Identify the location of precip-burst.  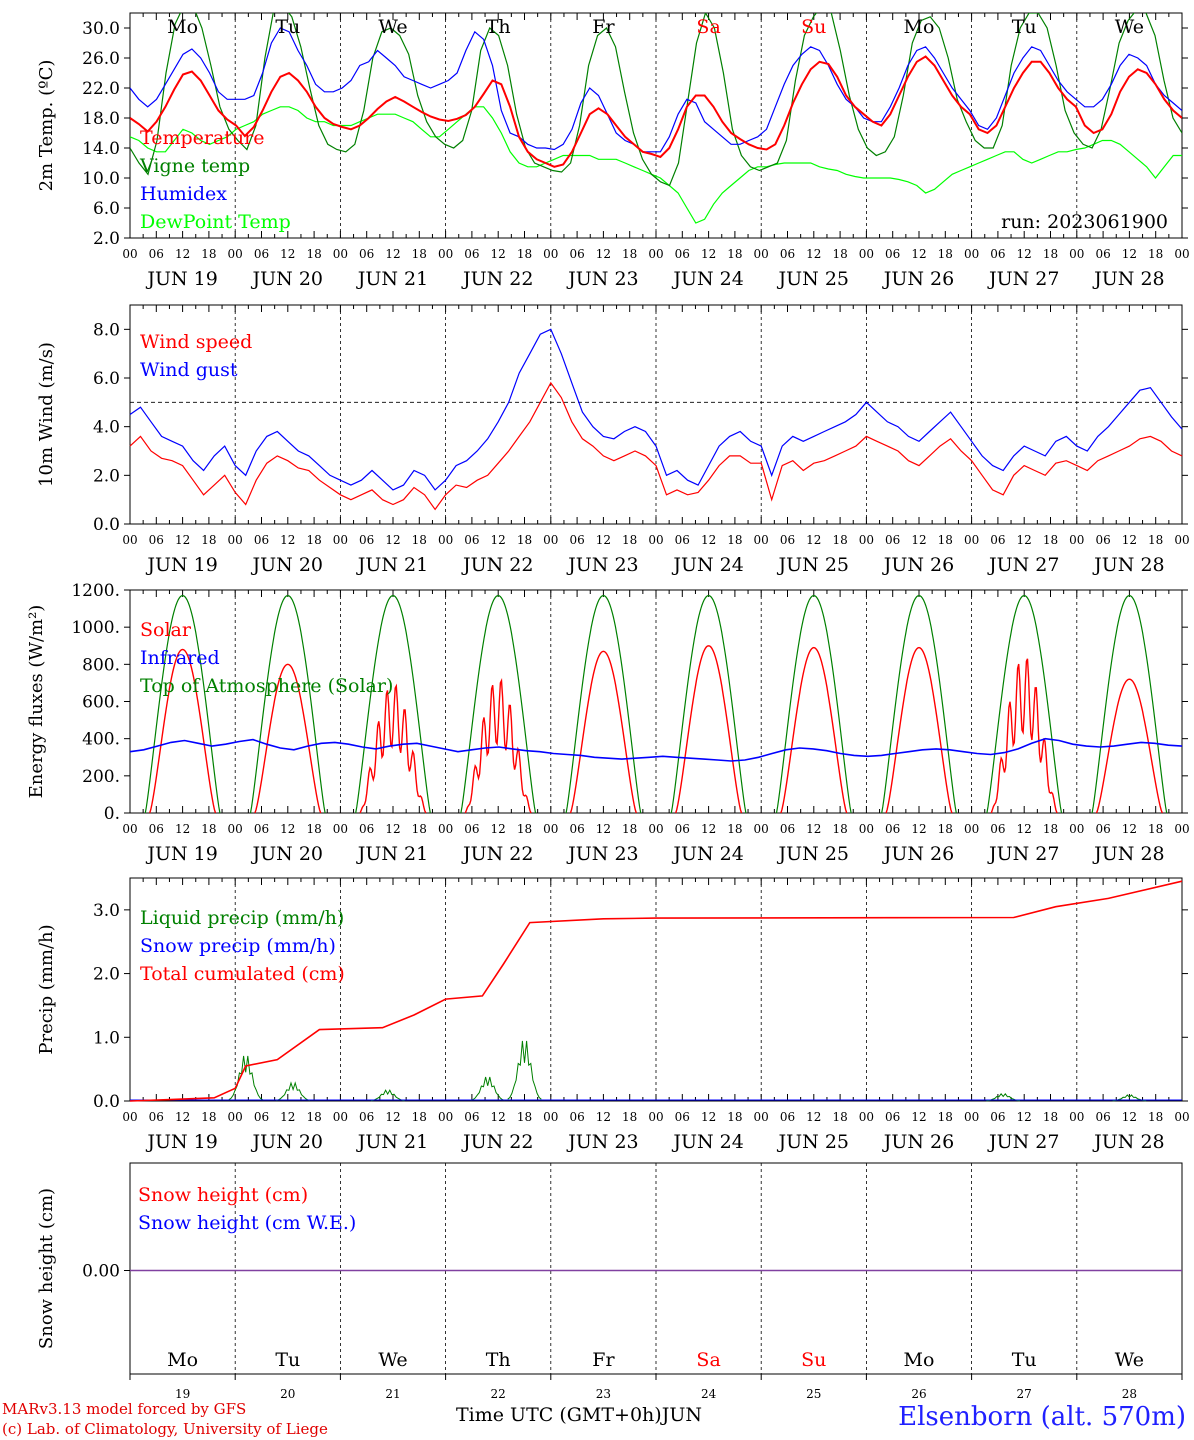
(387, 1095).